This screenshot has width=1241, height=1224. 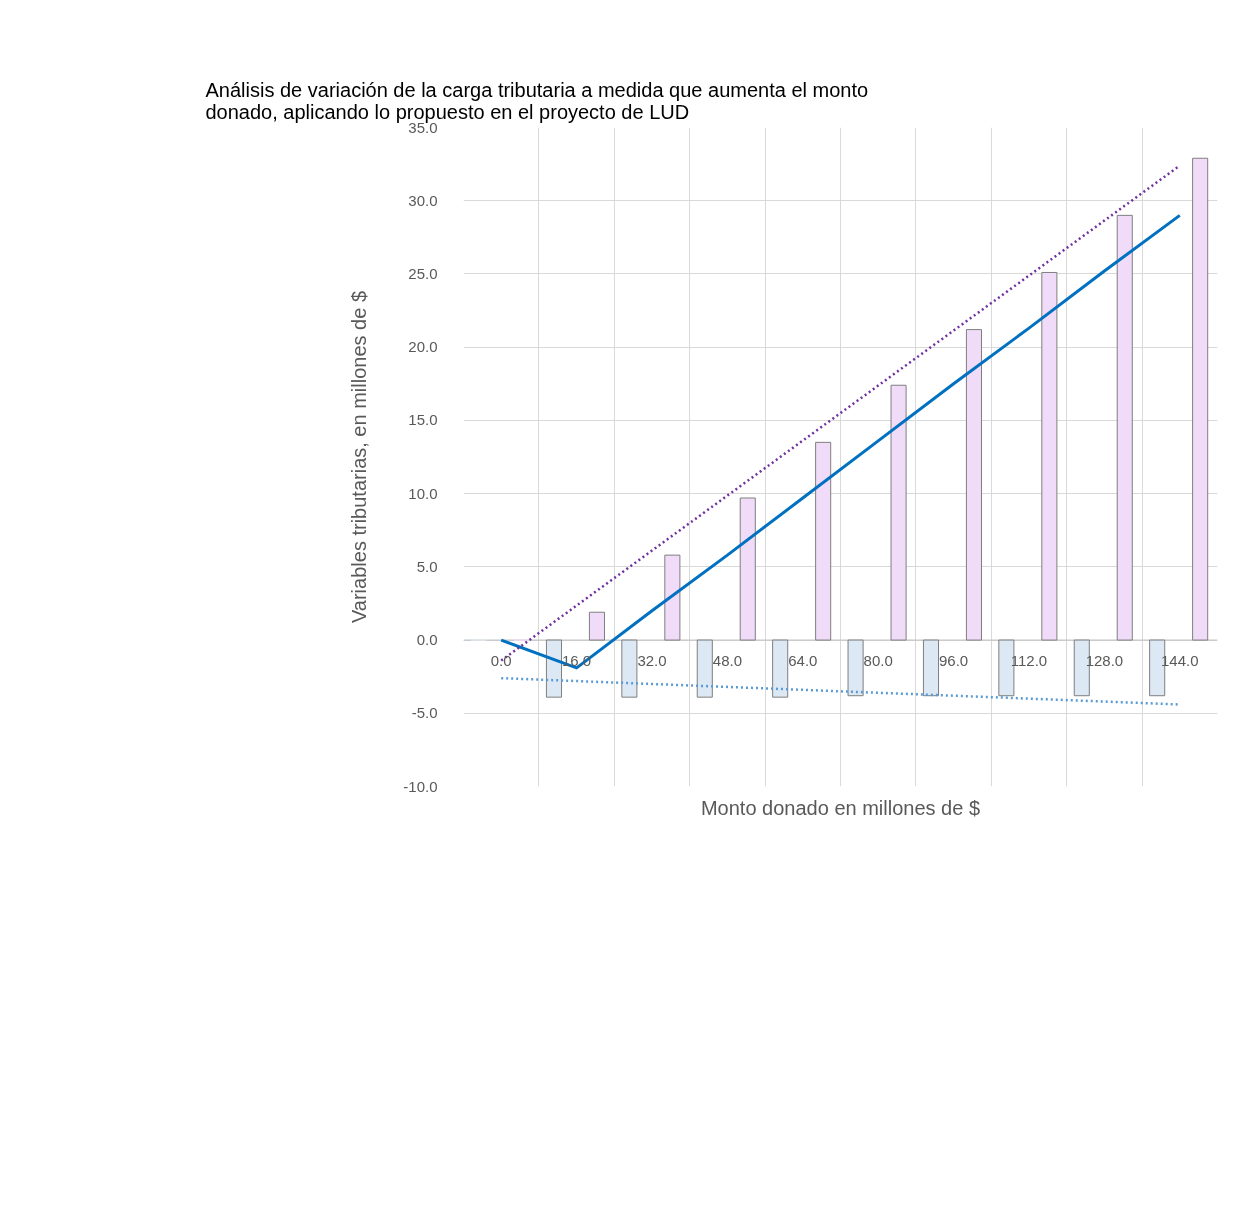 What do you see at coordinates (652, 661) in the screenshot?
I see `x-tick-label: 32.0` at bounding box center [652, 661].